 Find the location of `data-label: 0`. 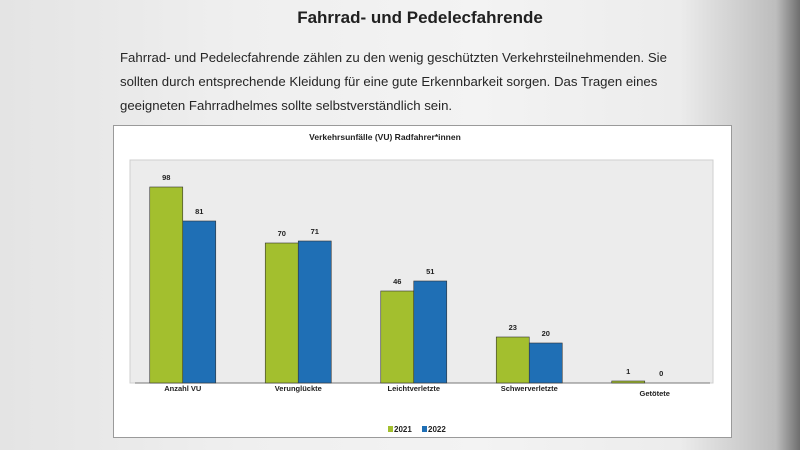

data-label: 0 is located at coordinates (661, 373).